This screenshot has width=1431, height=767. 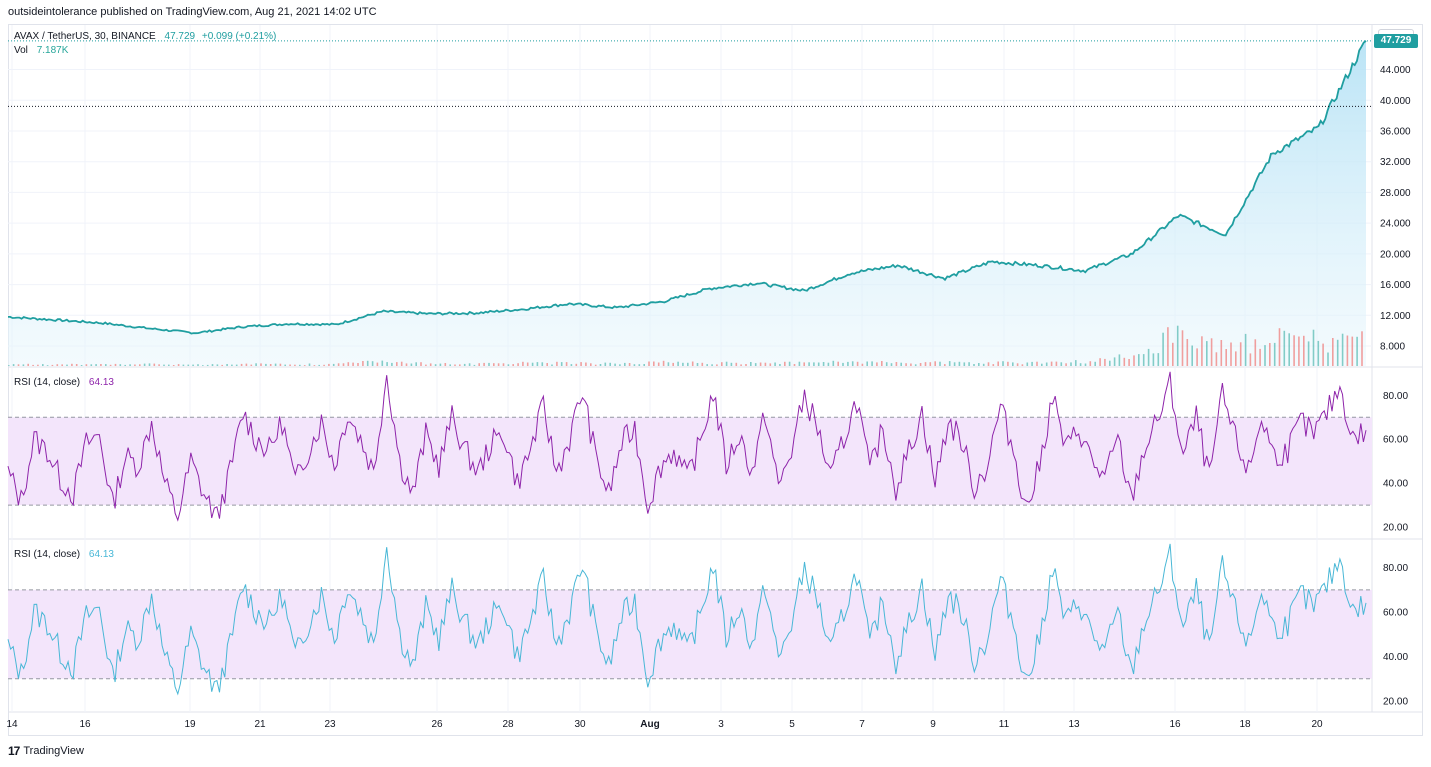 What do you see at coordinates (85, 724) in the screenshot?
I see `x-tick-label: 16` at bounding box center [85, 724].